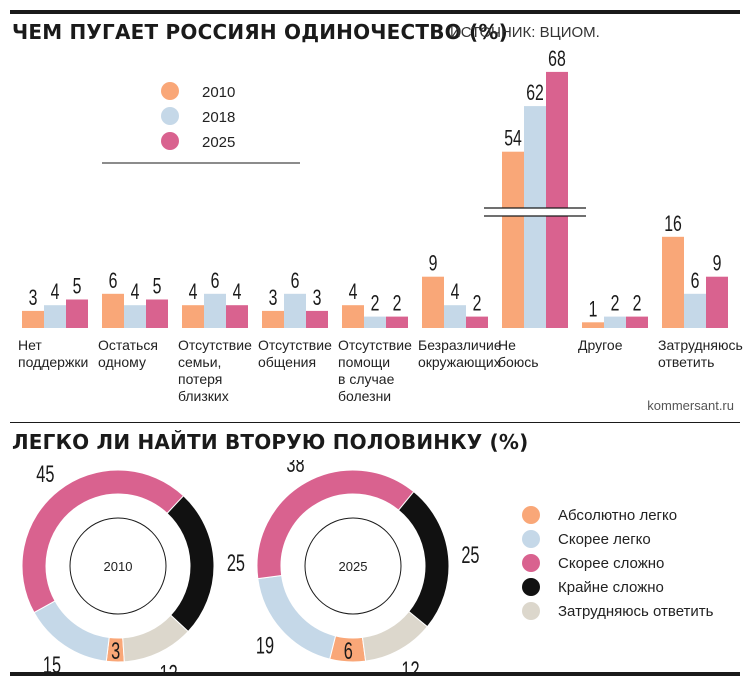  I want to click on bar-value-label: 5, so click(77, 287).